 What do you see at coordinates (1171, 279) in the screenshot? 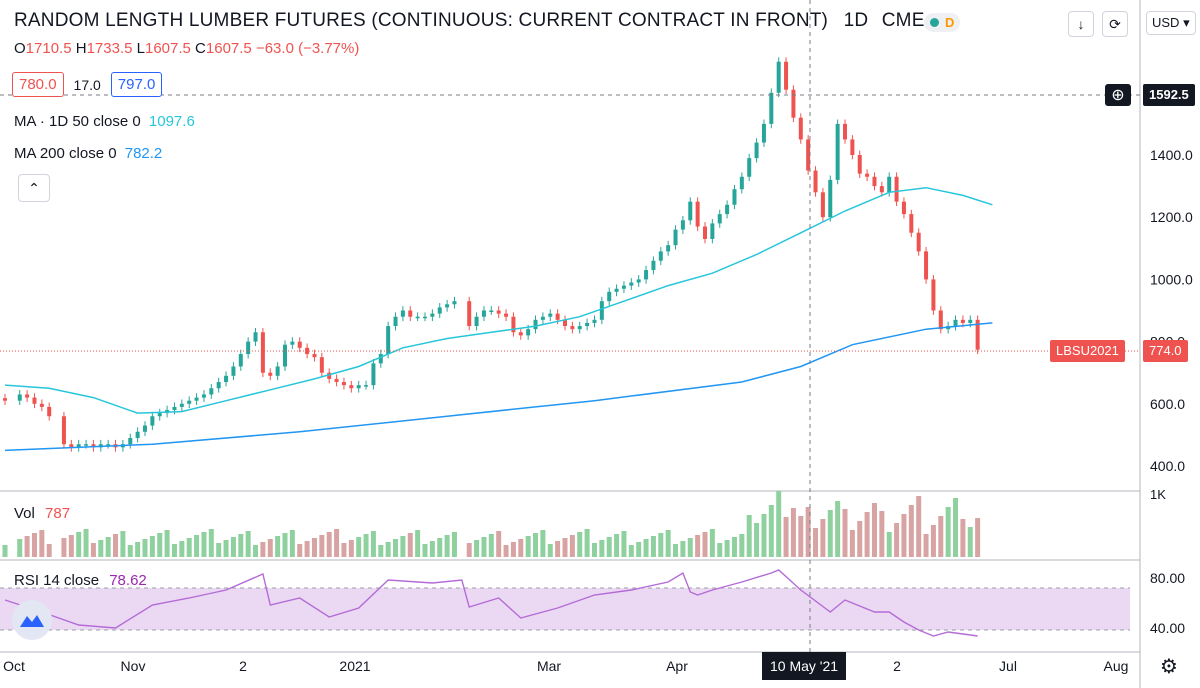
I see `price-tick-label: 1000.0` at bounding box center [1171, 279].